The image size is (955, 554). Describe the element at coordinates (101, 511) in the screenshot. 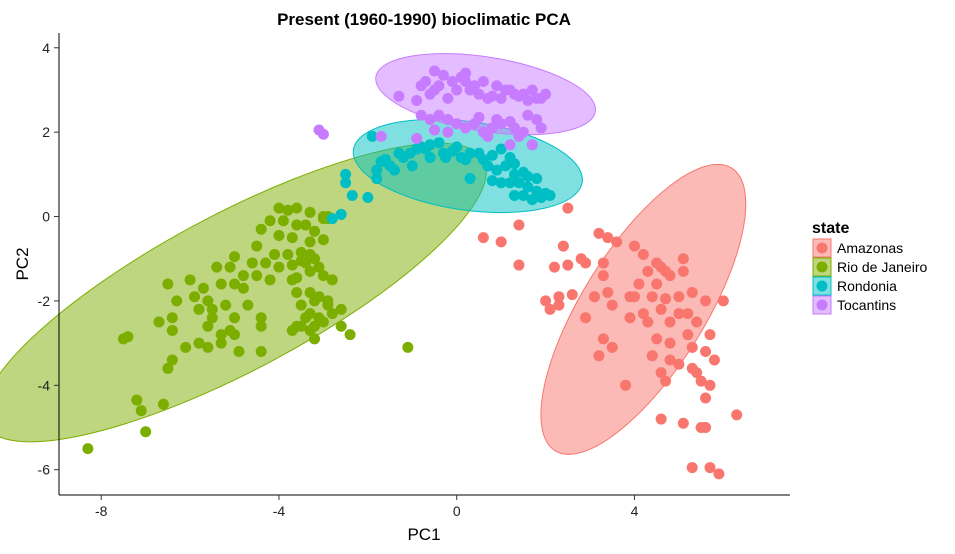

I see `x-tick-label: -8` at that location.